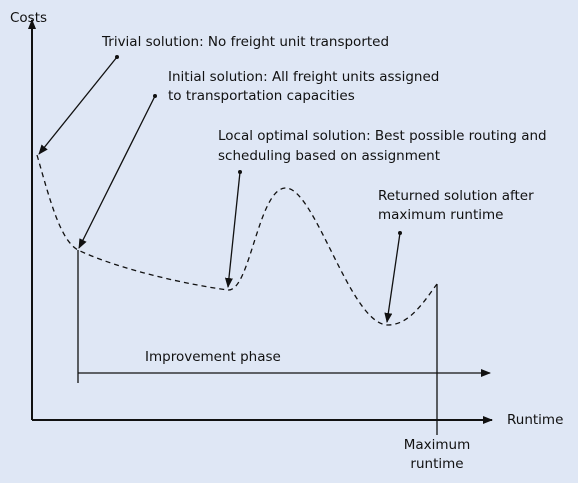  Describe the element at coordinates (261, 96) in the screenshot. I see `annotation: to transportation capacities` at that location.